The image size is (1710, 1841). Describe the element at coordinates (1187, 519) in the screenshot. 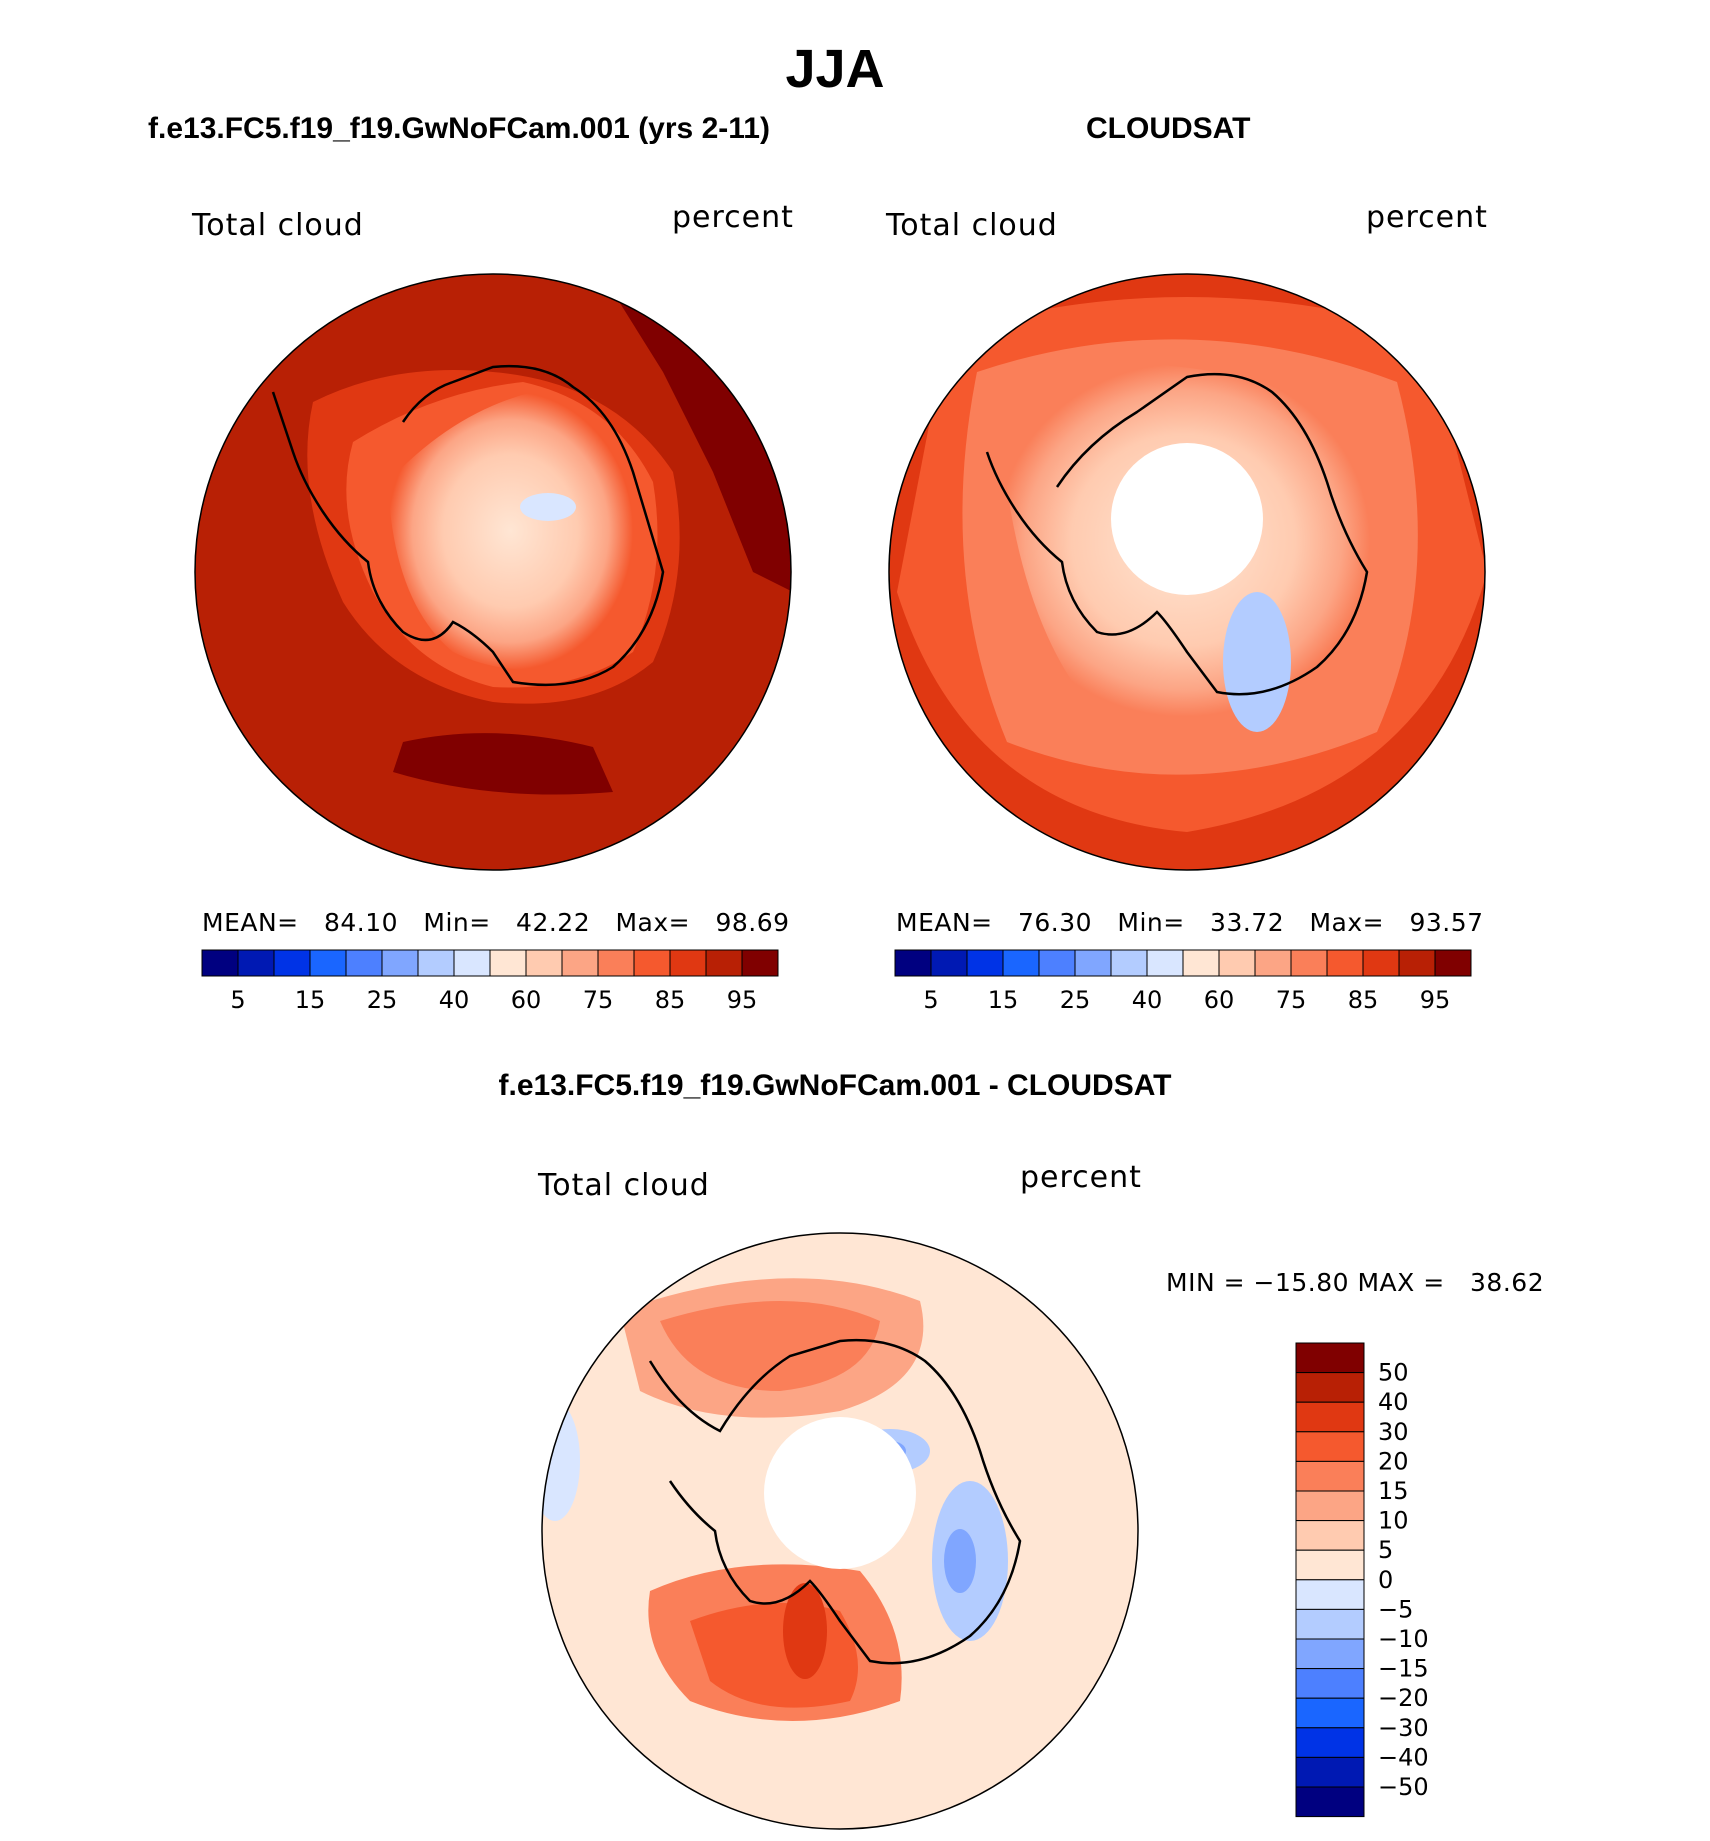

I see `panel2-missing-data-hole` at that location.